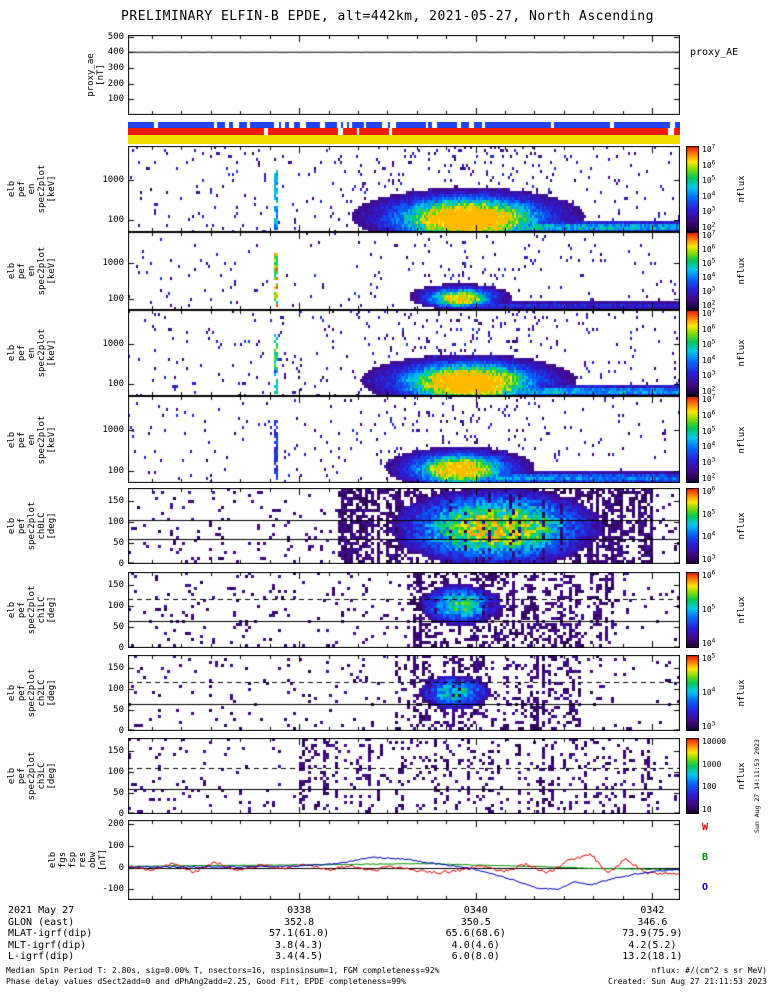 The image size is (775, 1000). I want to click on pspec_ch0-colorbar, so click(692, 526).